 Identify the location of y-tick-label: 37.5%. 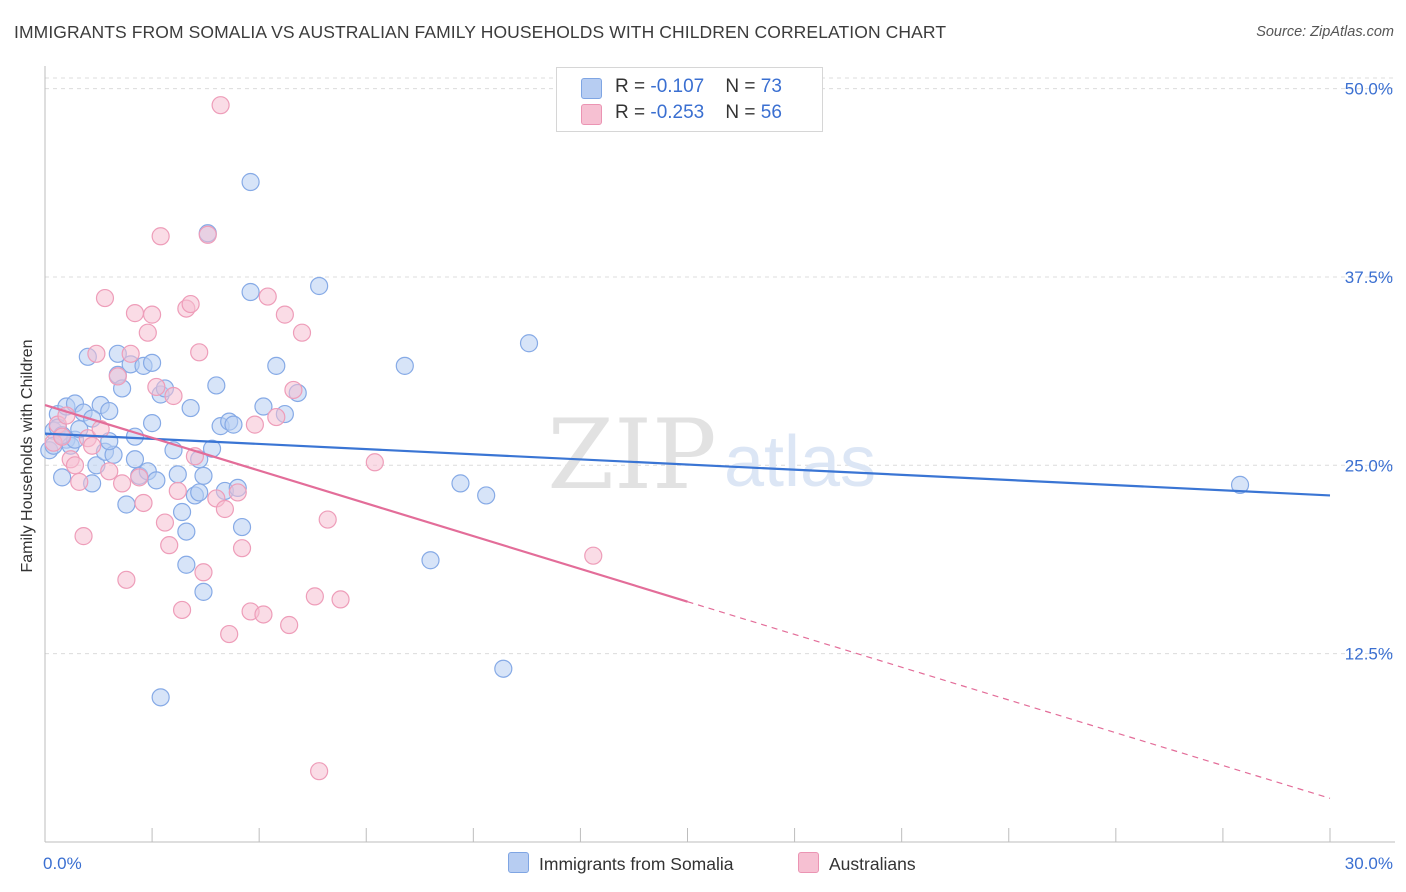
(1369, 277).